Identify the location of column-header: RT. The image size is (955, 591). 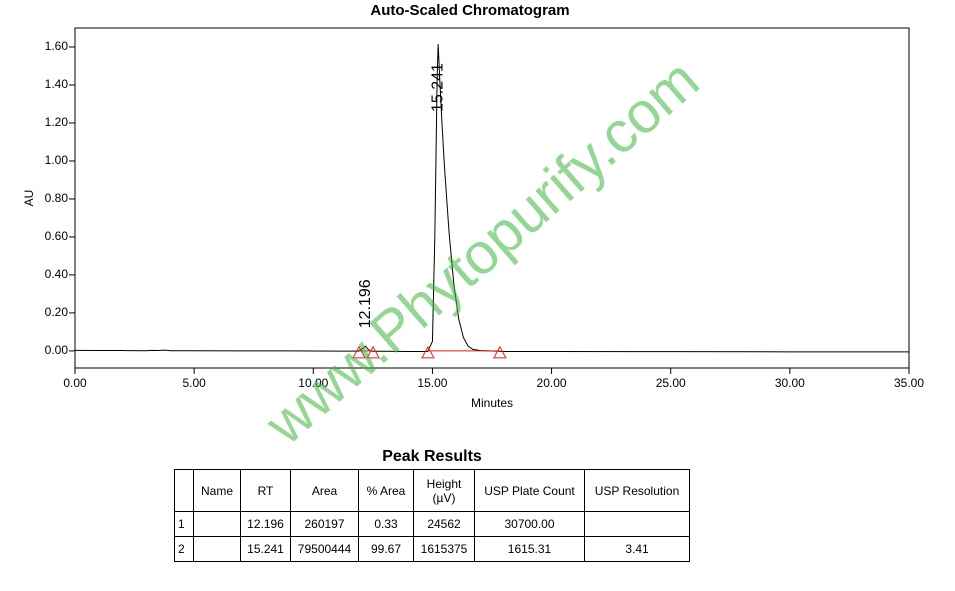
(265, 490).